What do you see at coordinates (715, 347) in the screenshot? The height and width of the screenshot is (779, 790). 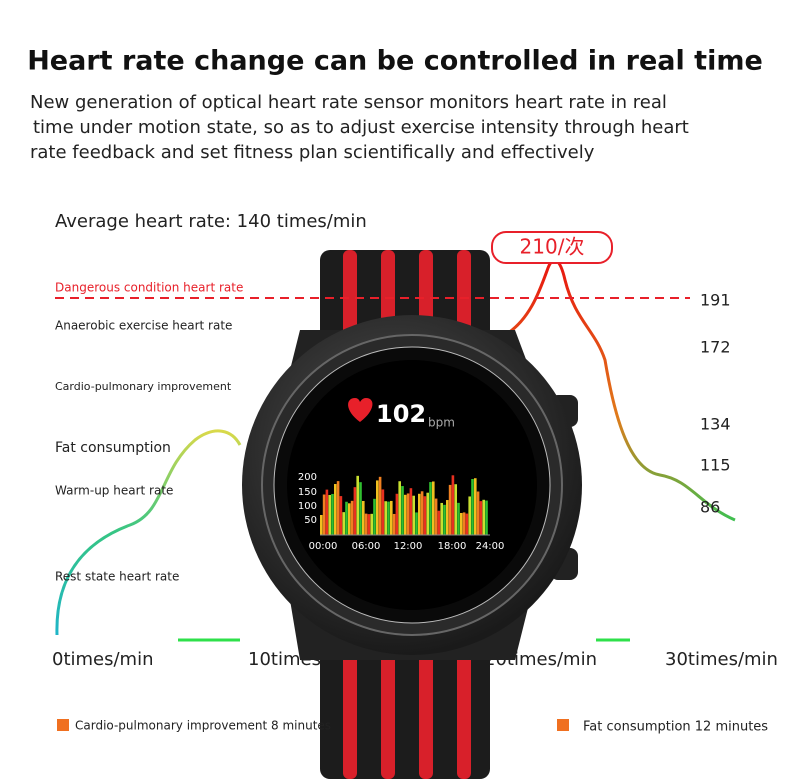 I see `threshold: 172` at bounding box center [715, 347].